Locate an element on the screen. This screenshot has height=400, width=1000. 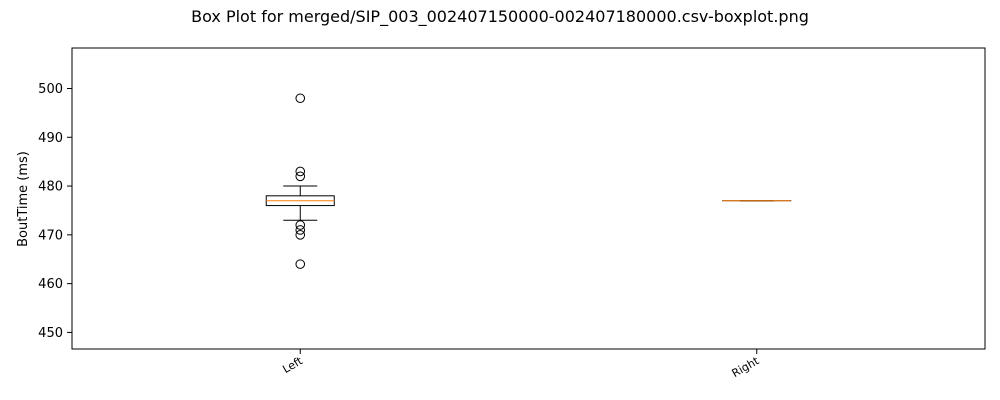
x-axis: Left Right is located at coordinates (521, 364).